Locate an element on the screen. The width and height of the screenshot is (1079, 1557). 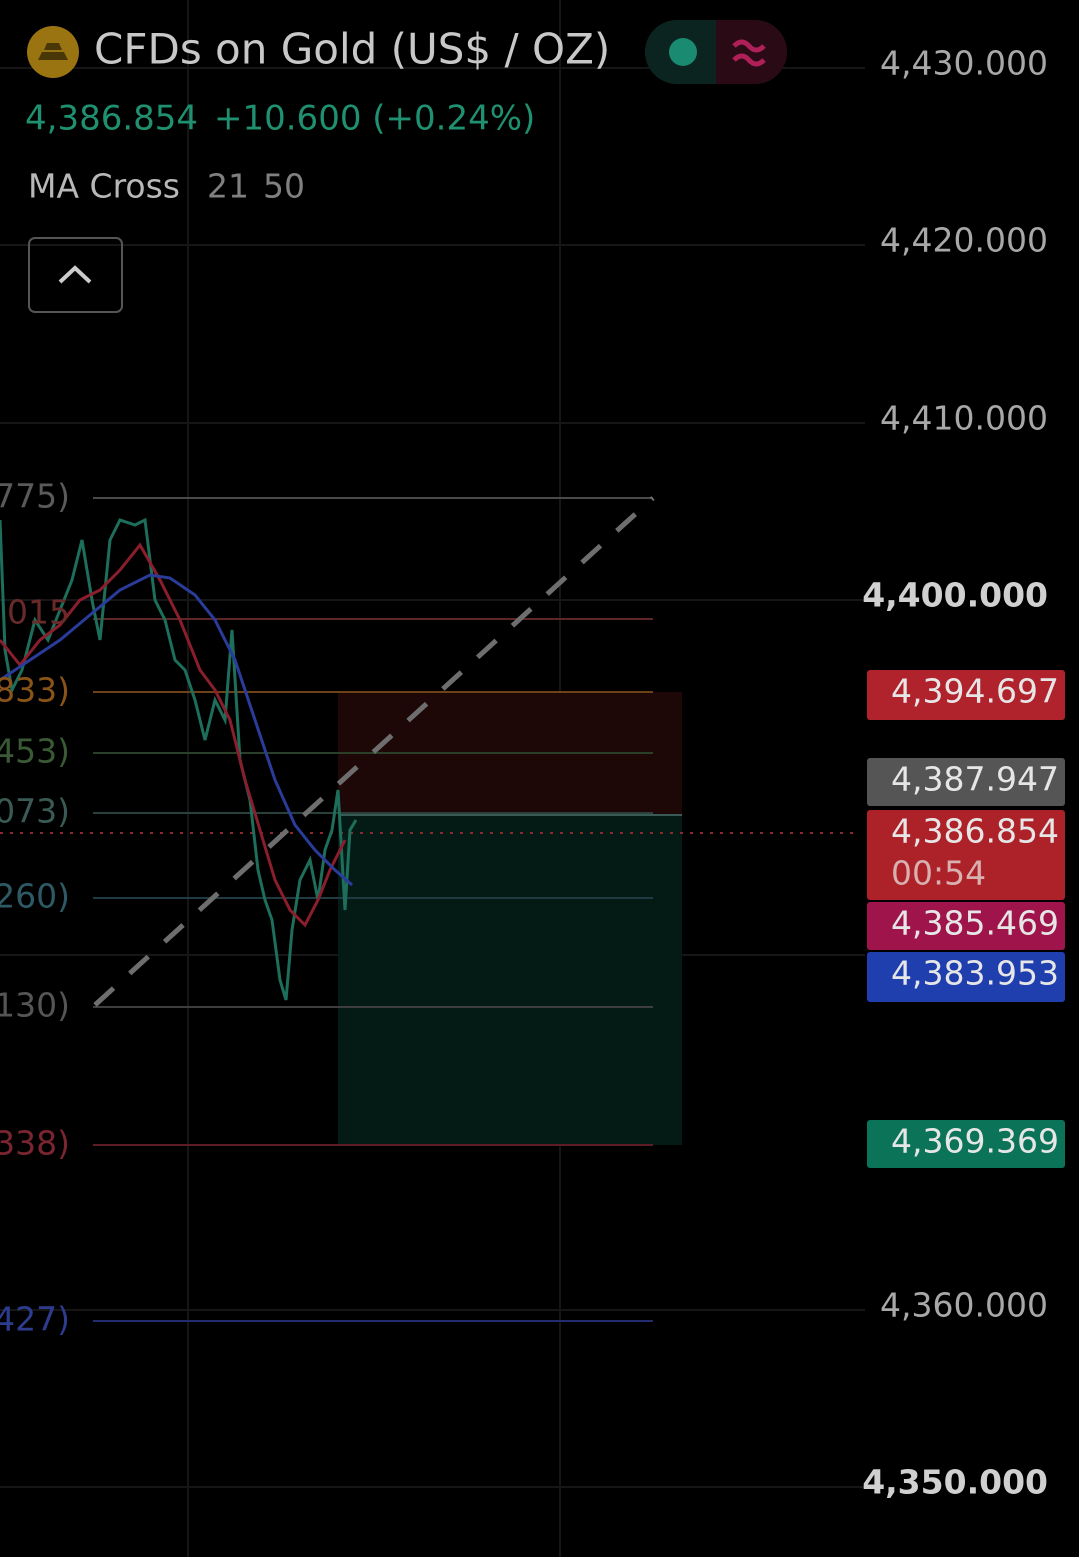
indicator-param: 21 is located at coordinates (228, 186).